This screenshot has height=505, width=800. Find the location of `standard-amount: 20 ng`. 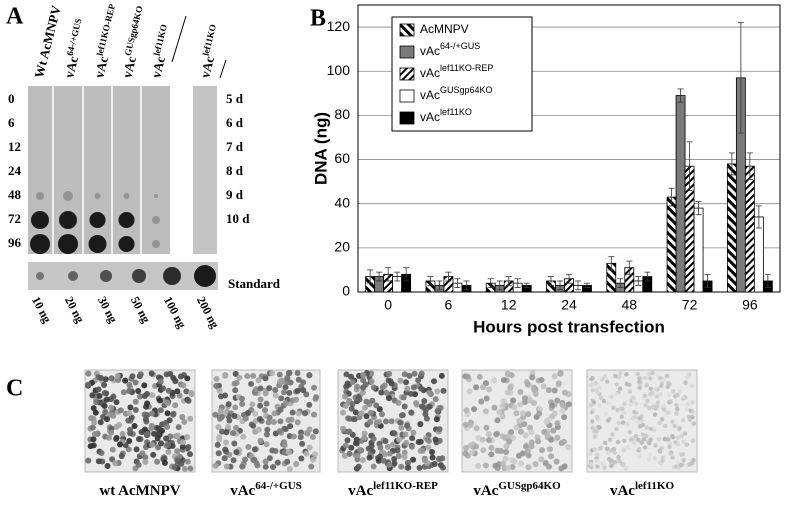

standard-amount: 20 ng is located at coordinates (74, 309).